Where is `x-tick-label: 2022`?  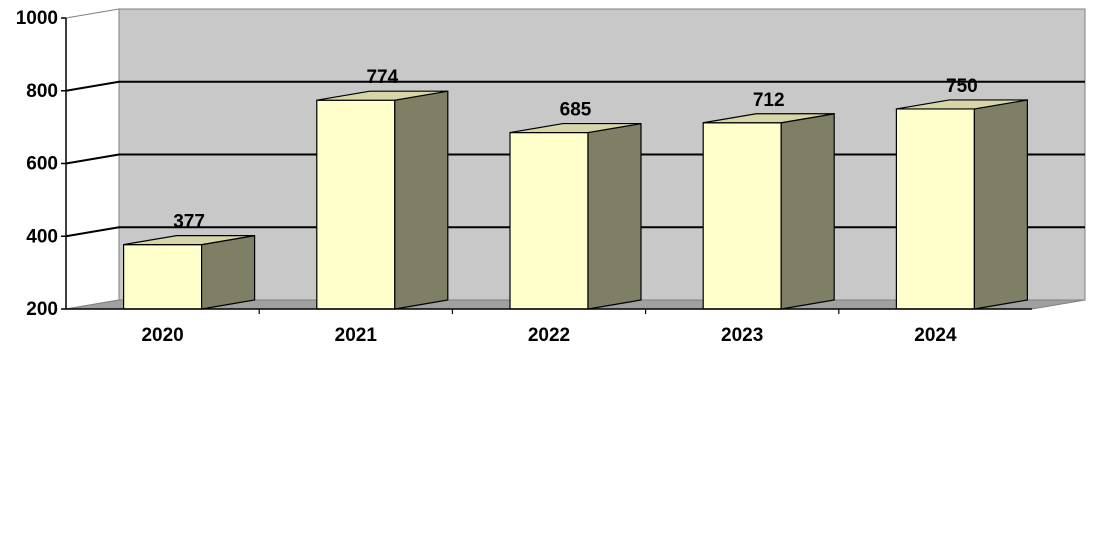
x-tick-label: 2022 is located at coordinates (549, 335).